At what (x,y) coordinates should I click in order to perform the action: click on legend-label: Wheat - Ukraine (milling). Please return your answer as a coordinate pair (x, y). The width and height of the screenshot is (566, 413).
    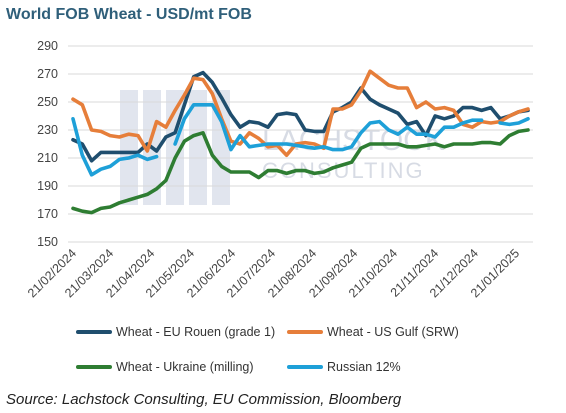
    Looking at the image, I should click on (185, 367).